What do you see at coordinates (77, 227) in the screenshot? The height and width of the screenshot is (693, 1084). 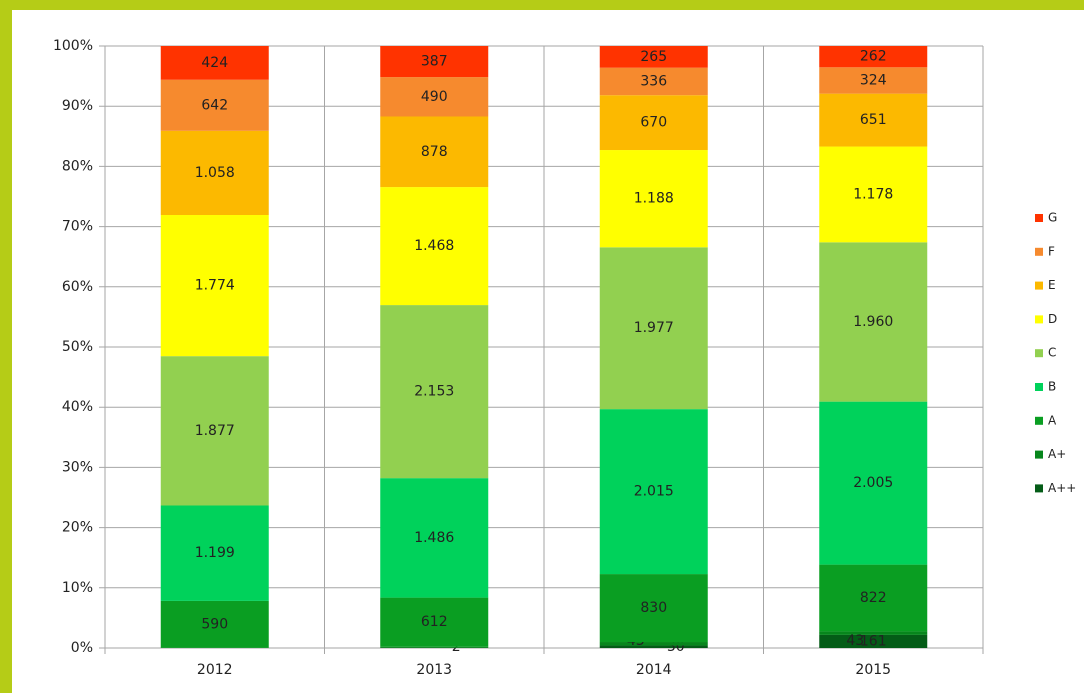 I see `y-tick-label: 70%` at bounding box center [77, 227].